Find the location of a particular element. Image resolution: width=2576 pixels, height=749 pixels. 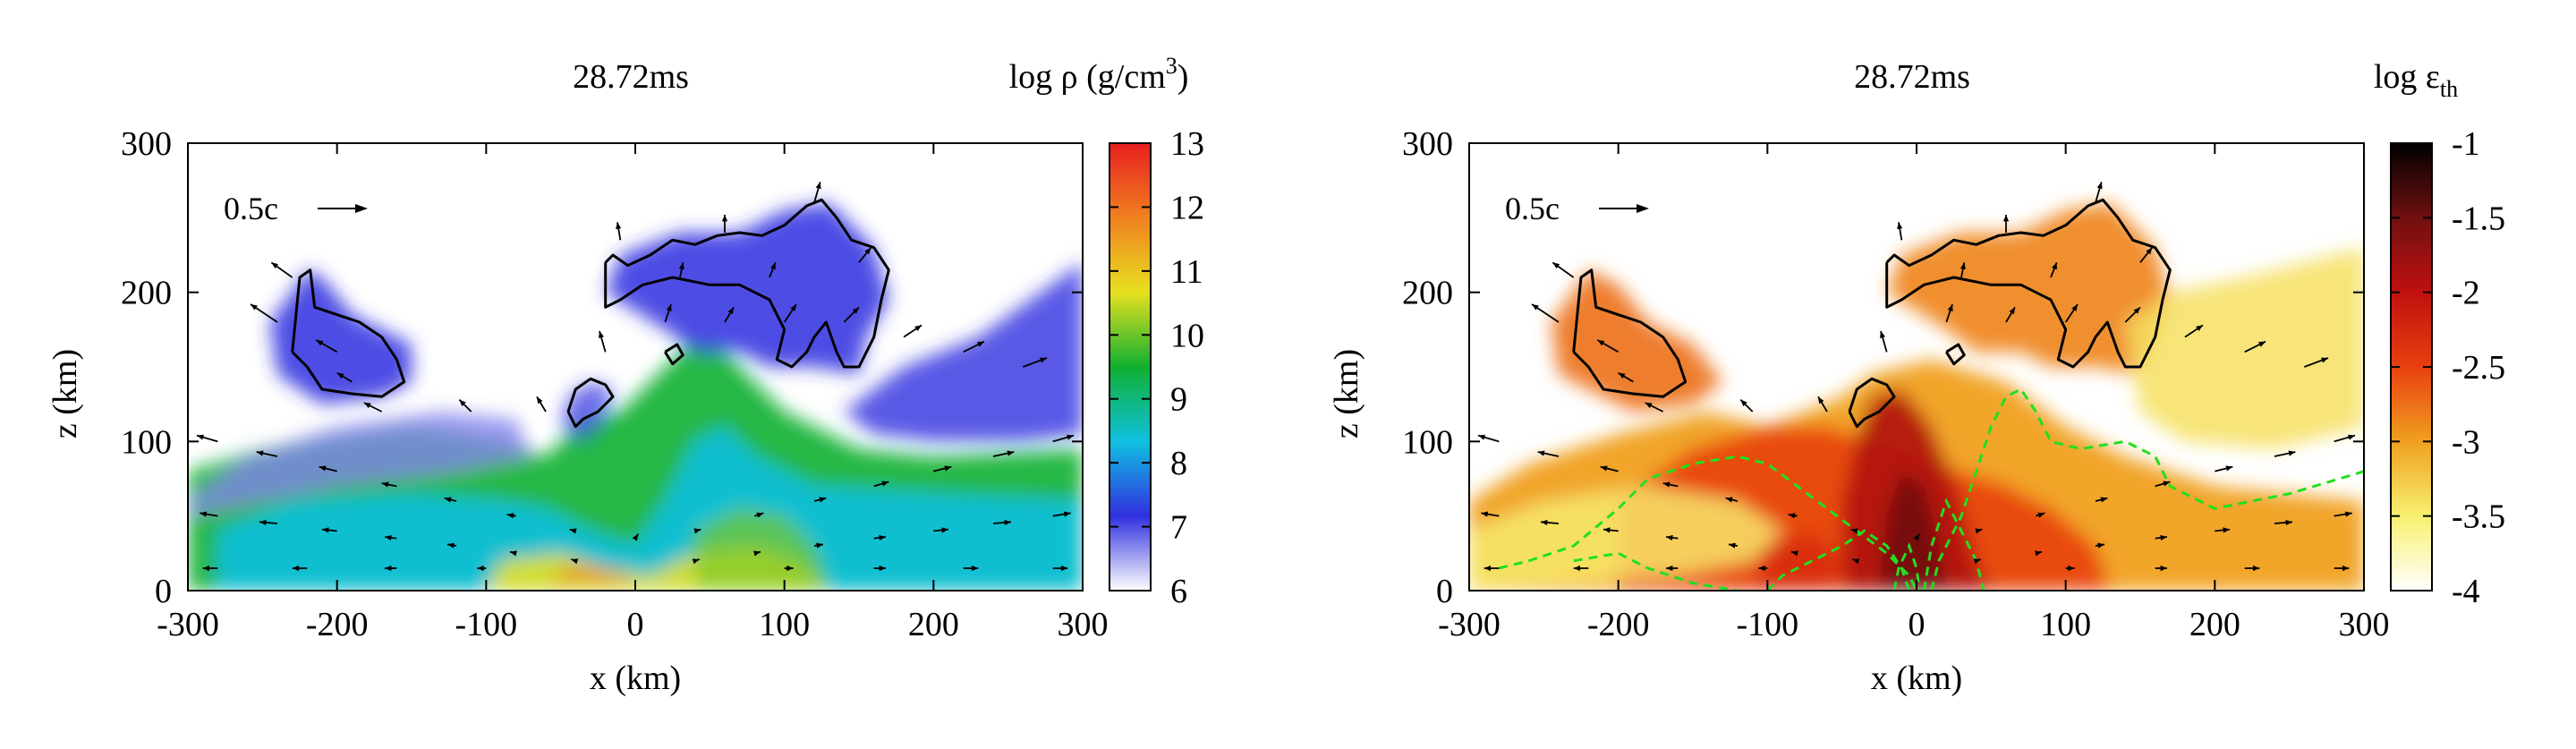

density-colorbar-label-tail: ) is located at coordinates (1183, 77).